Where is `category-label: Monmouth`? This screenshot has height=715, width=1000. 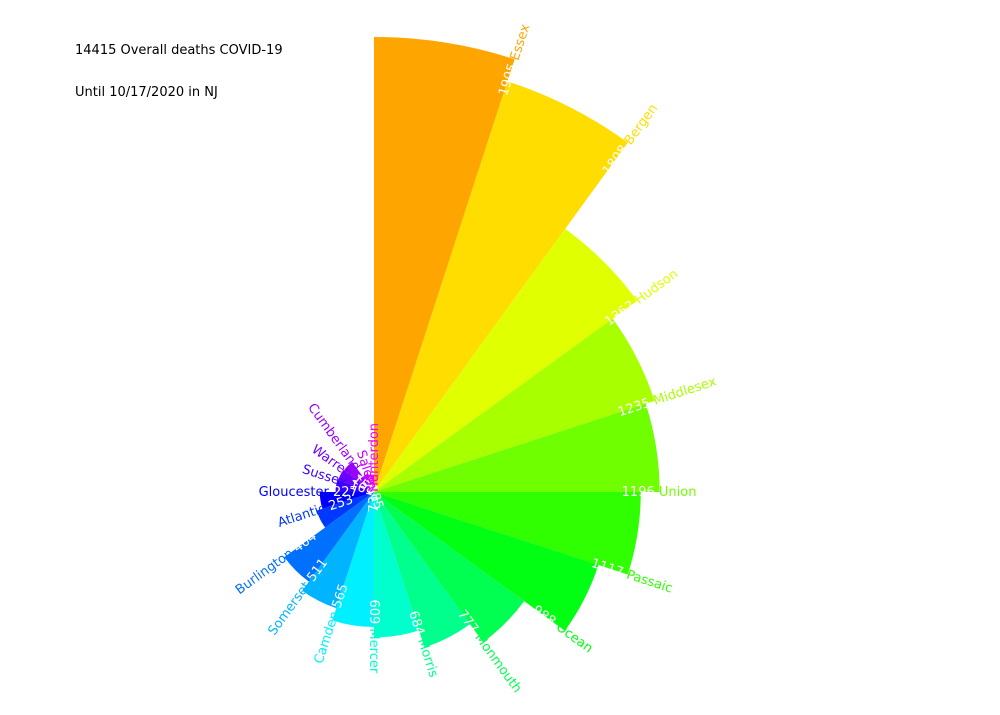
category-label: Monmouth is located at coordinates (496, 661).